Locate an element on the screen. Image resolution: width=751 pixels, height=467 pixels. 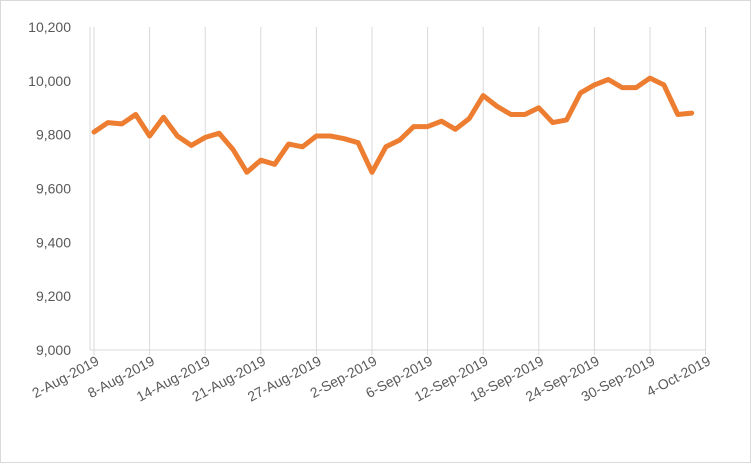
y-tick-label: 10,200 is located at coordinates (49, 27).